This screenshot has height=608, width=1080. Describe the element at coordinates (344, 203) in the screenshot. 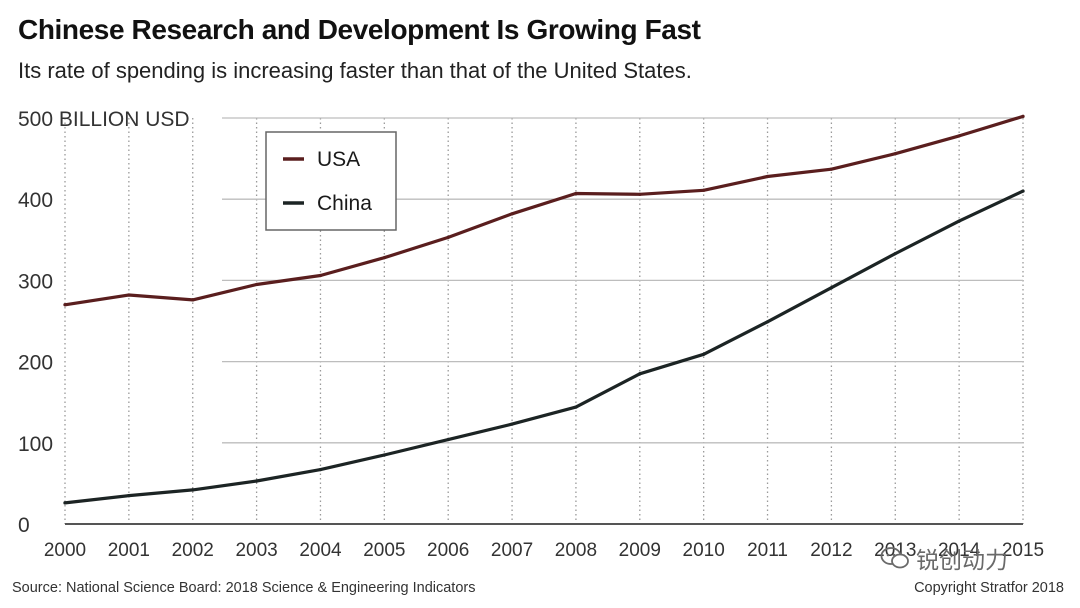

I see `legend-label-china: China` at that location.